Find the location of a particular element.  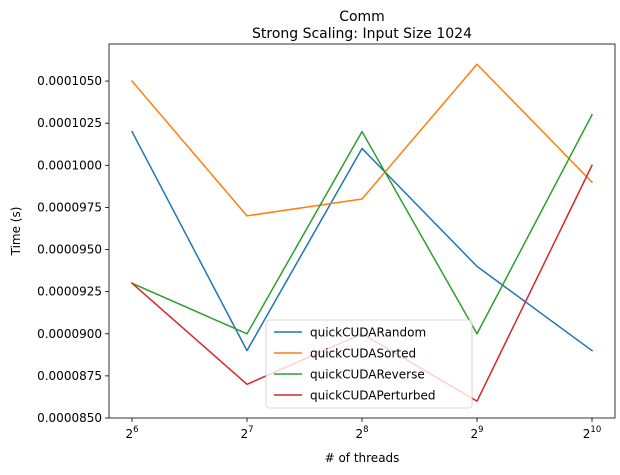

y-tick-label: 0.0001000 is located at coordinates (69, 165).